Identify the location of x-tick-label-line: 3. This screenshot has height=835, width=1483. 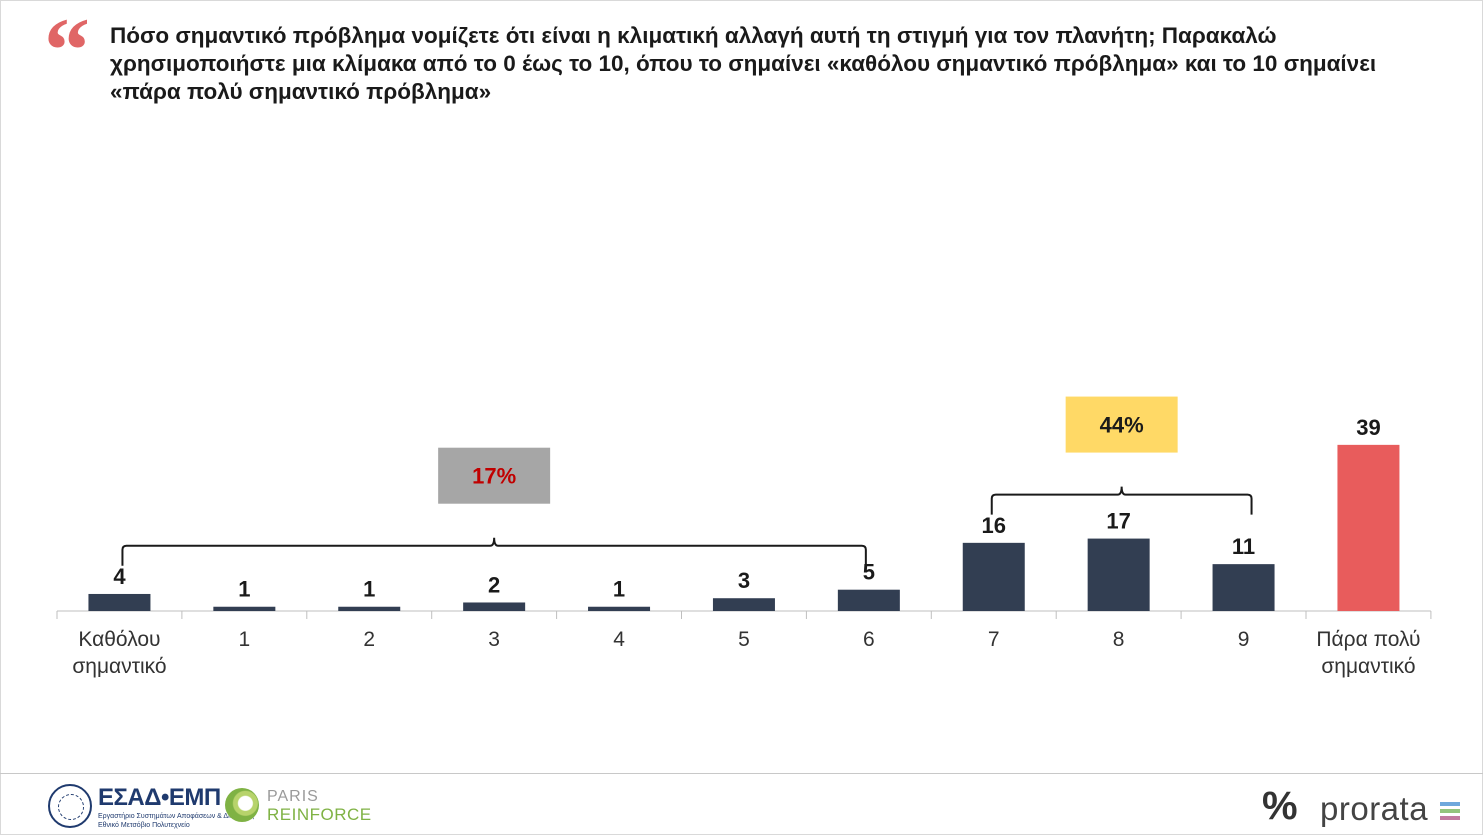
(494, 639).